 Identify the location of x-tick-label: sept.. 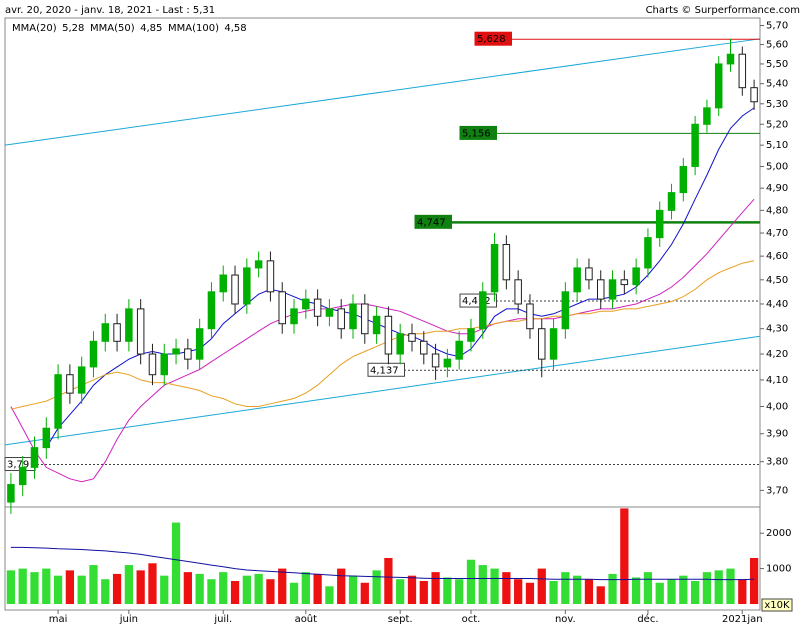
(400, 619).